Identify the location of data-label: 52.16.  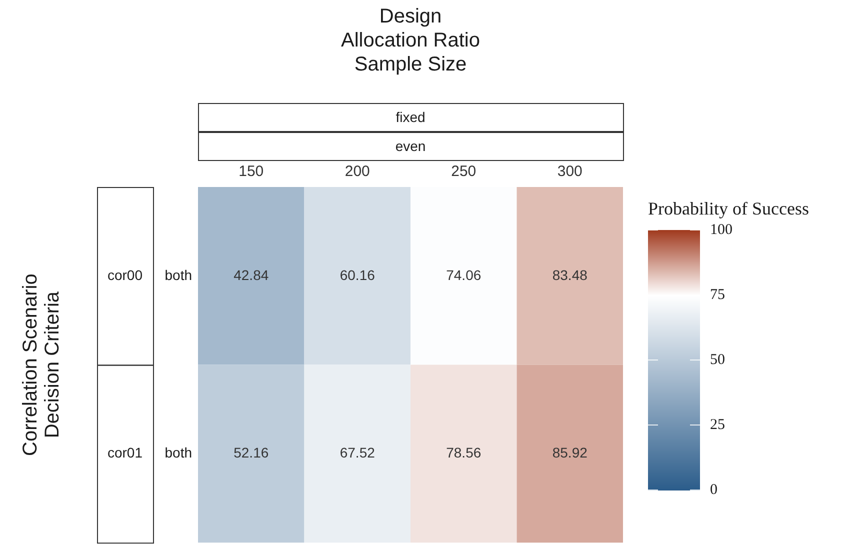
(251, 452).